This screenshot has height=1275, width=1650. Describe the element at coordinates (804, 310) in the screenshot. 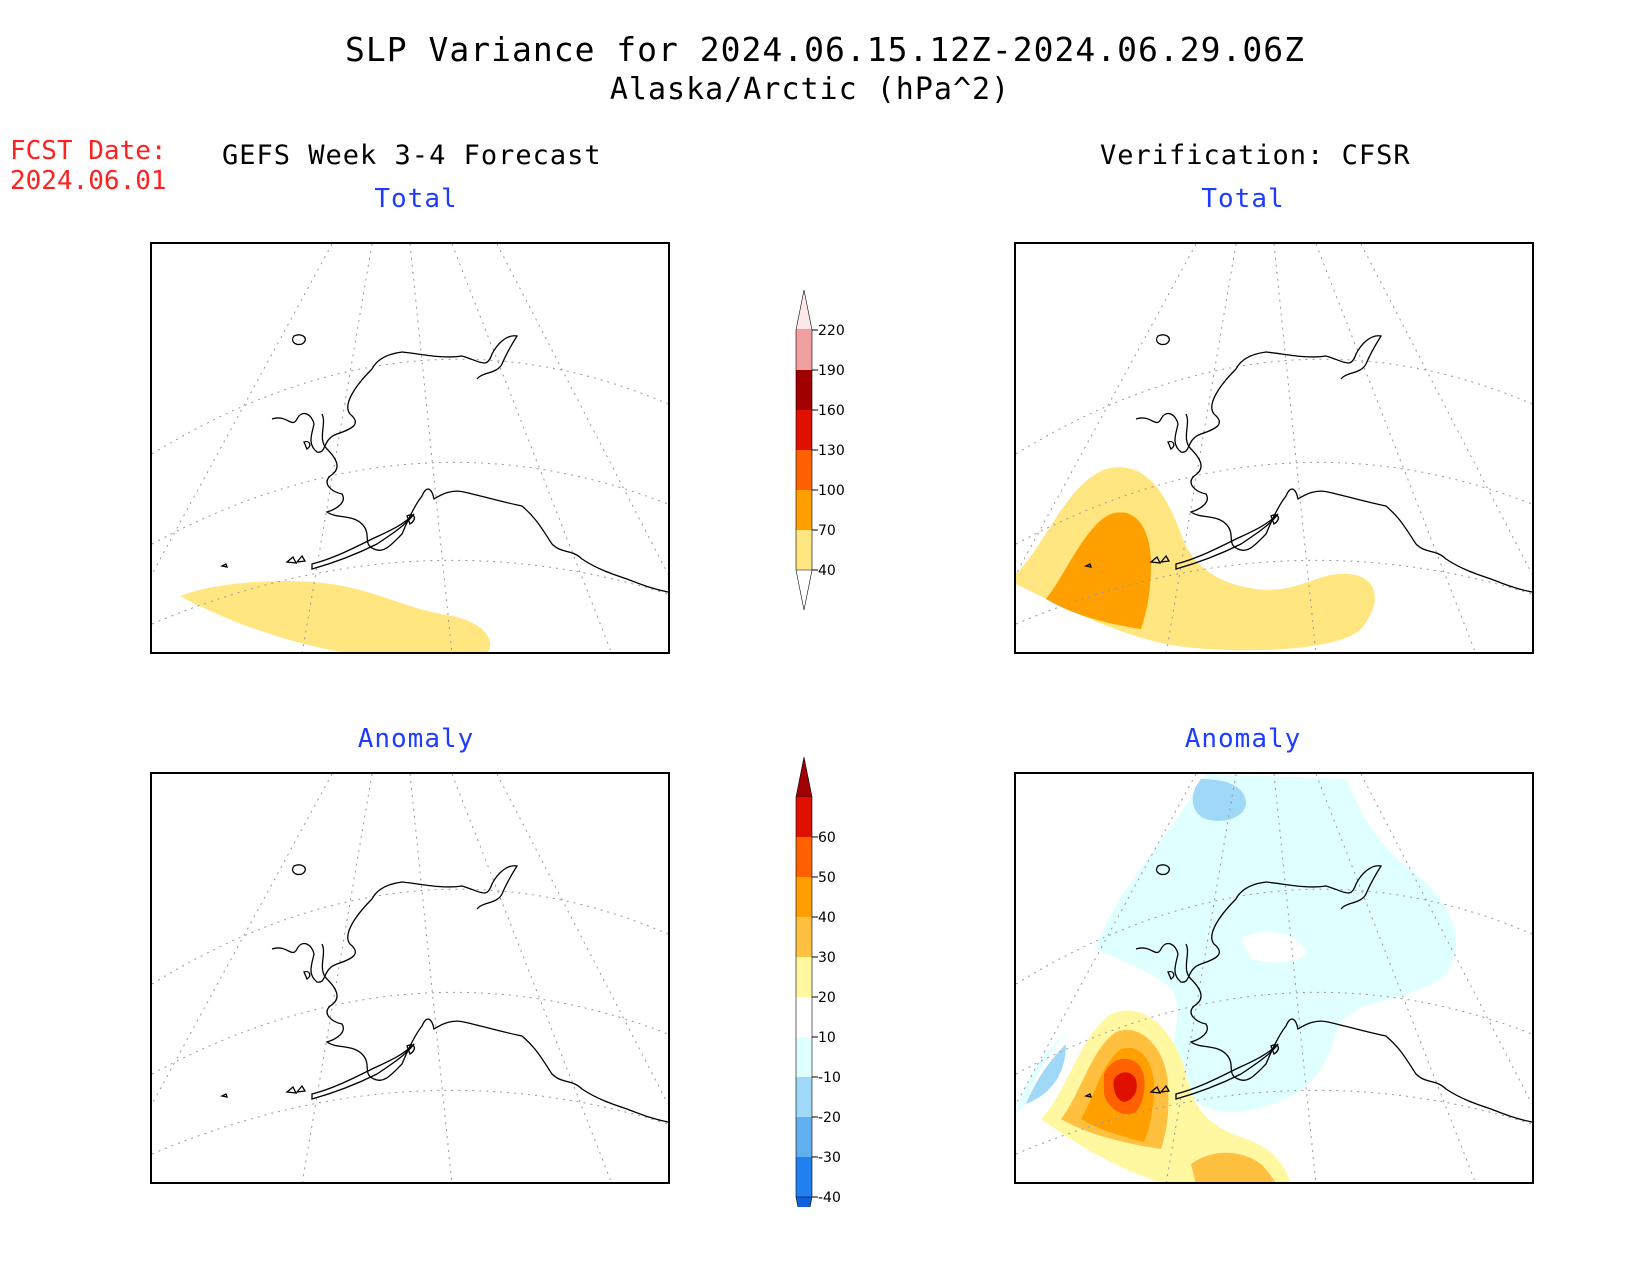

I see `total_colorbar-over-triangle` at that location.